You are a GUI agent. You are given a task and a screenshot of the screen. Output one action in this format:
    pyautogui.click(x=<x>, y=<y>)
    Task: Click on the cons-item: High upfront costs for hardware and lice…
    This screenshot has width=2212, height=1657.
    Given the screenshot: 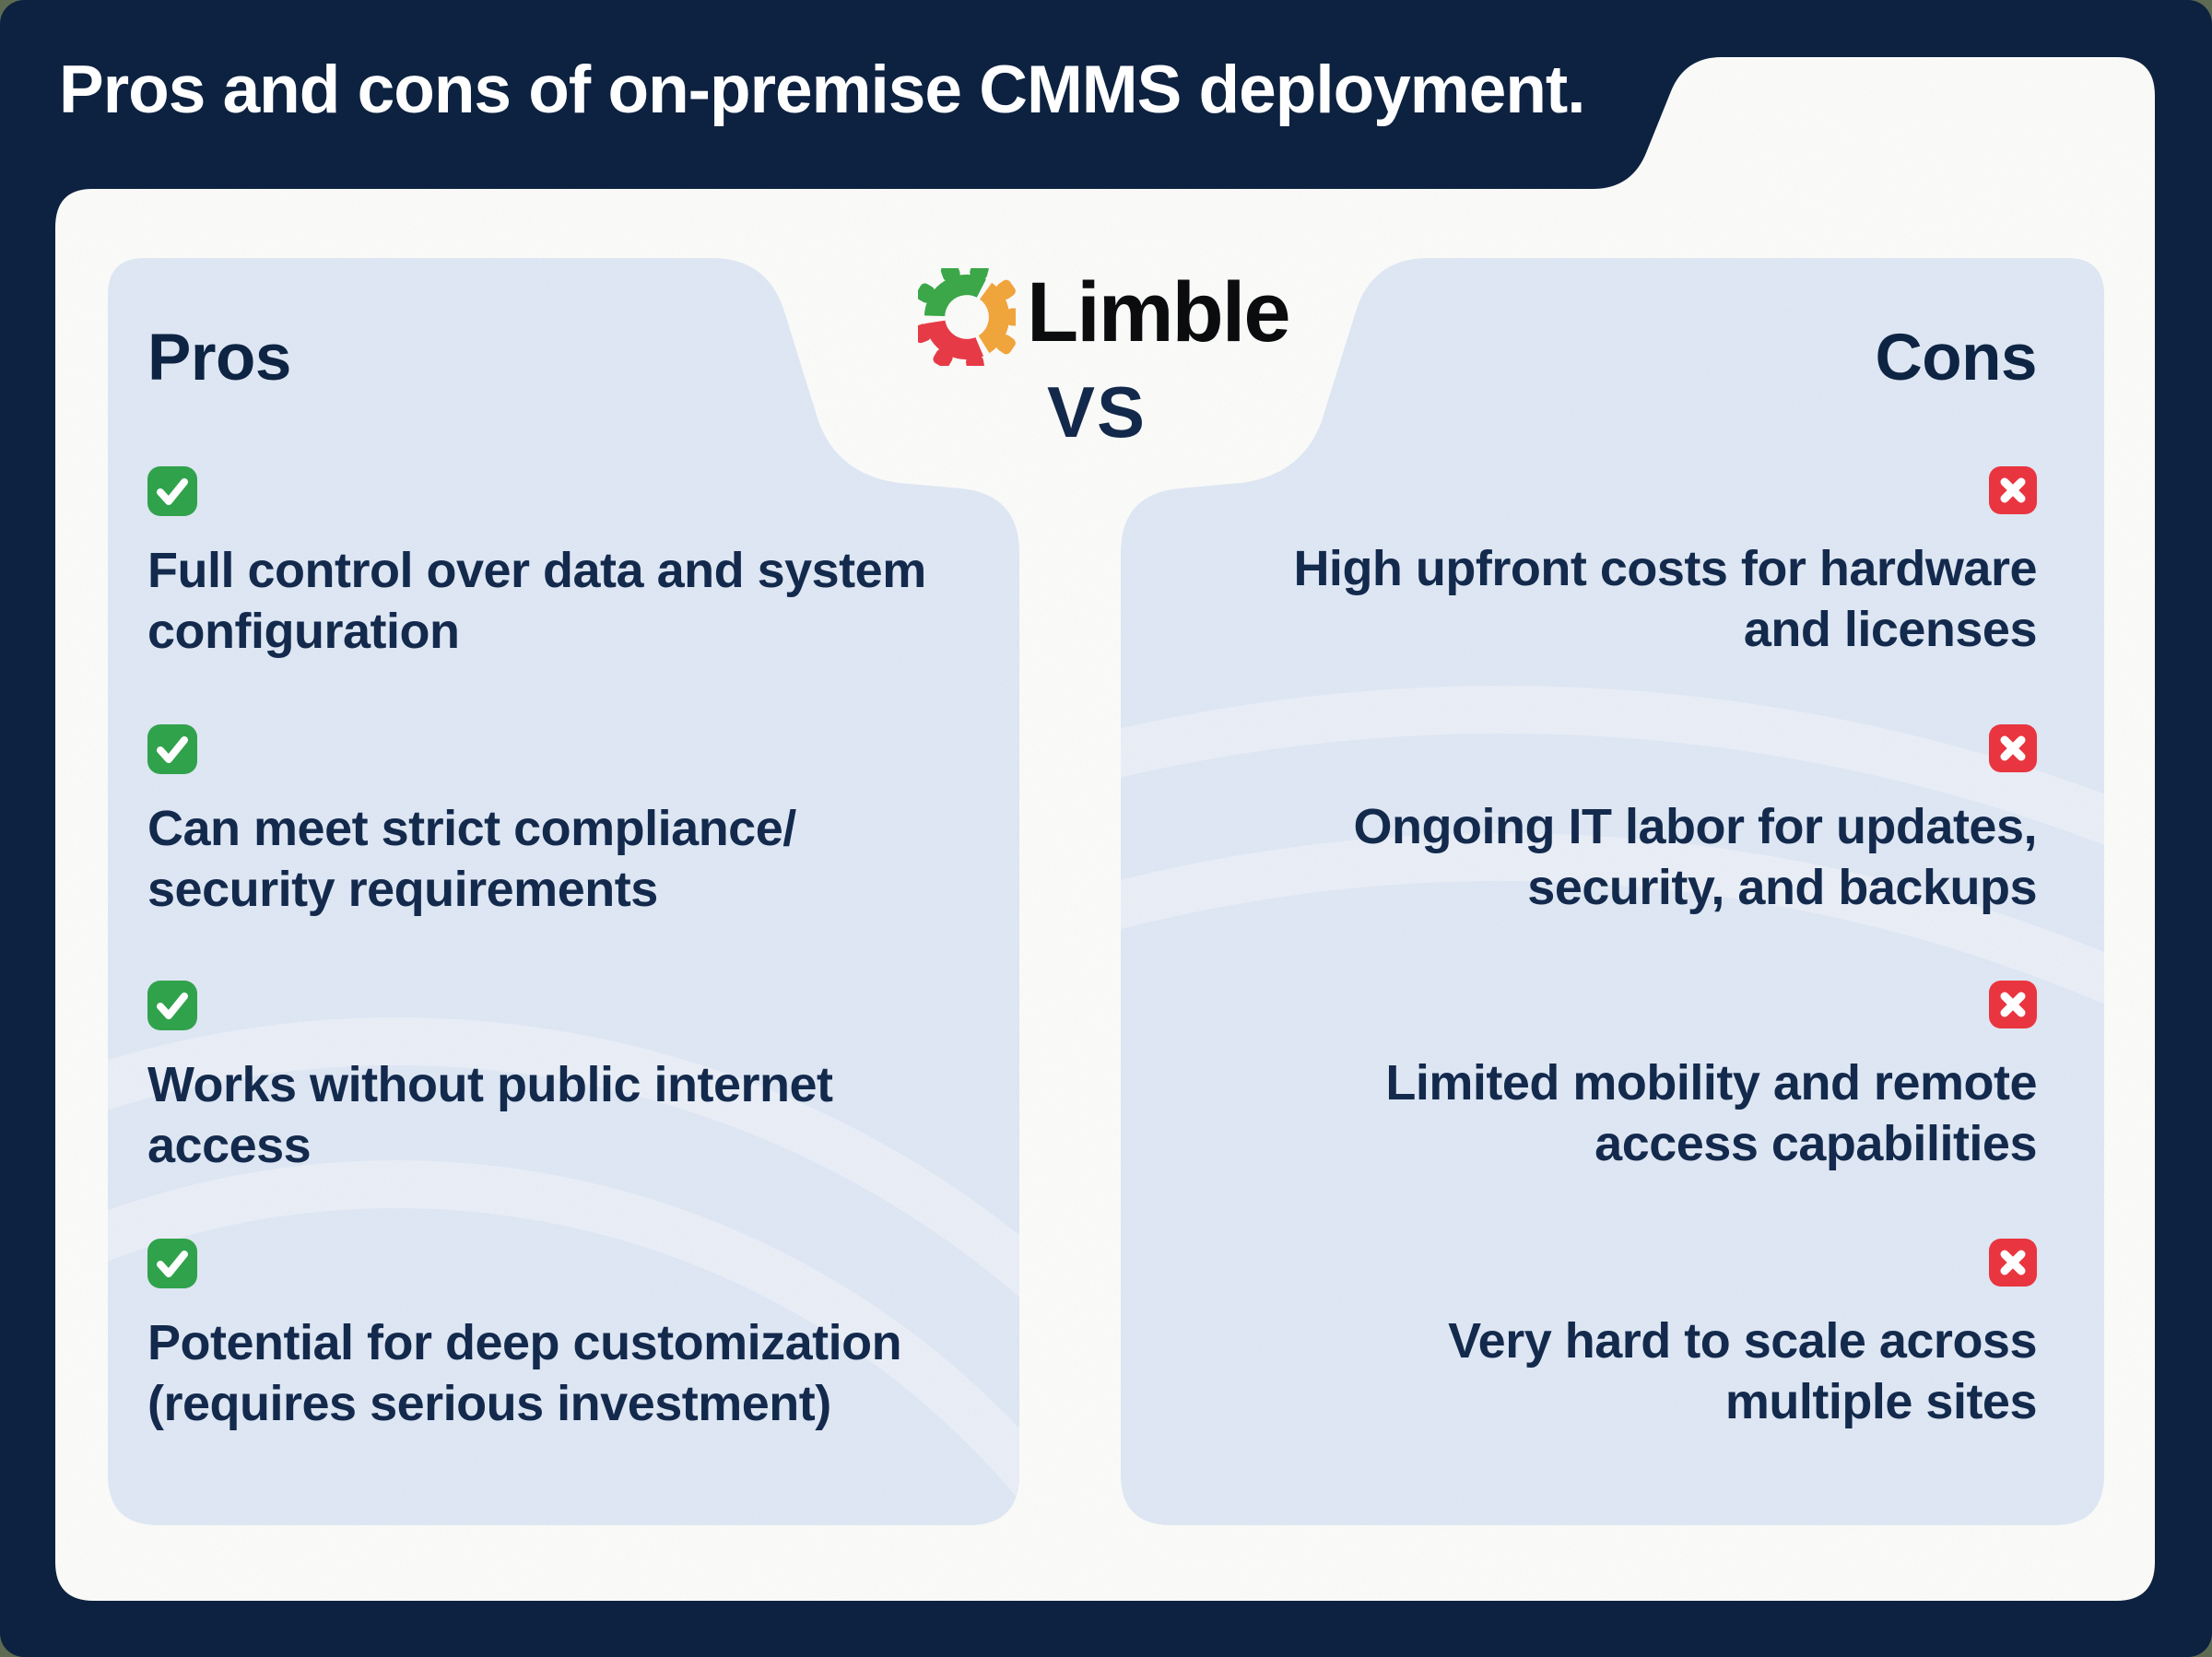 What is the action you would take?
    pyautogui.click(x=1585, y=563)
    